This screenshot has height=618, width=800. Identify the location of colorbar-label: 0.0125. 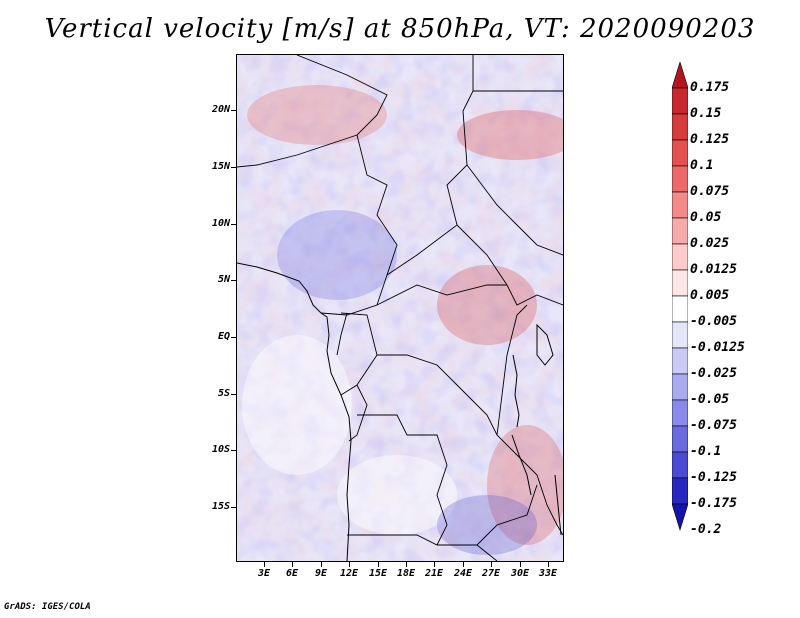
(713, 269).